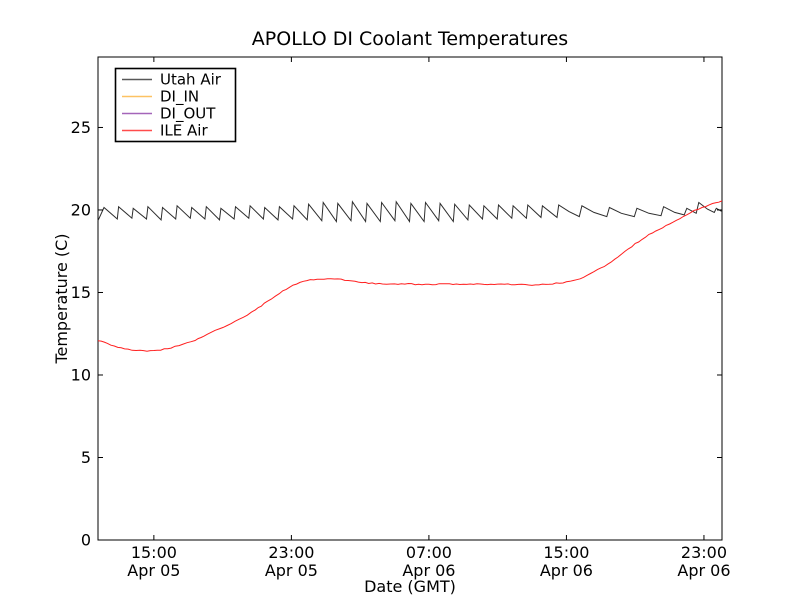  What do you see at coordinates (184, 131) in the screenshot?
I see `legend-label-ile-air: ILE Air` at bounding box center [184, 131].